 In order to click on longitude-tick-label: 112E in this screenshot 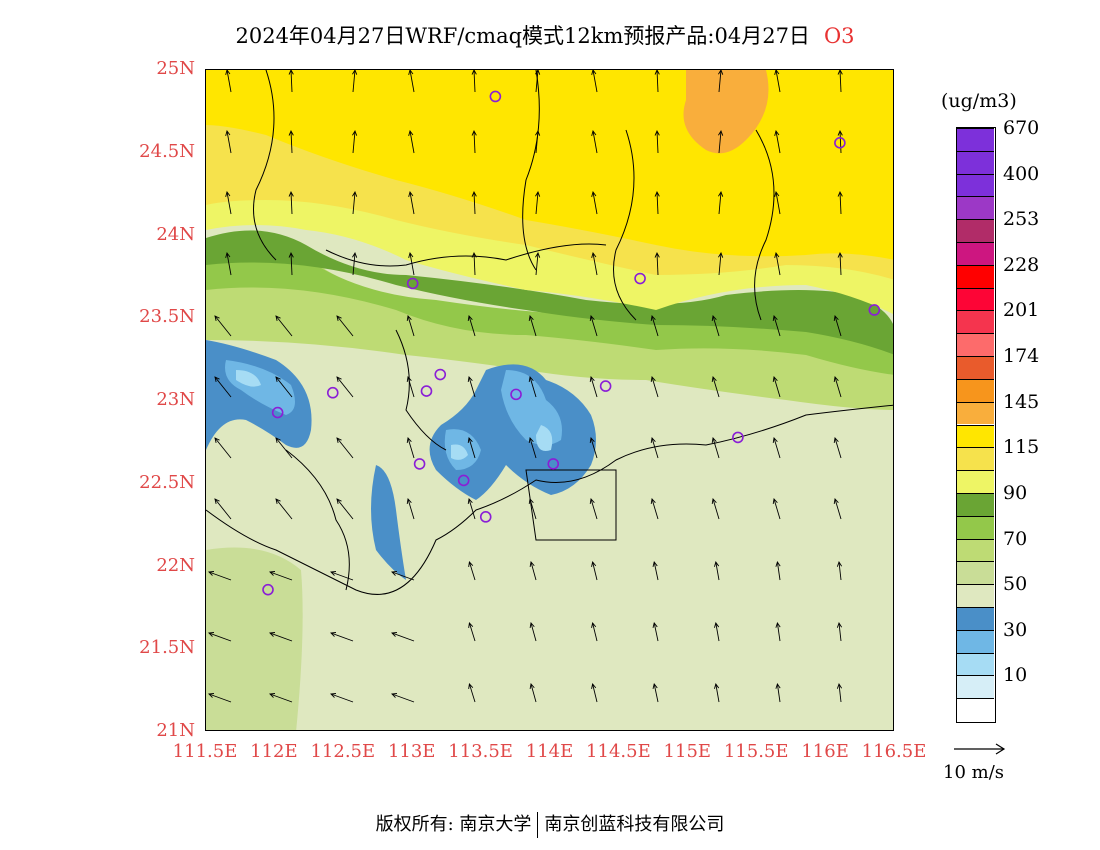, I will do `click(274, 751)`.